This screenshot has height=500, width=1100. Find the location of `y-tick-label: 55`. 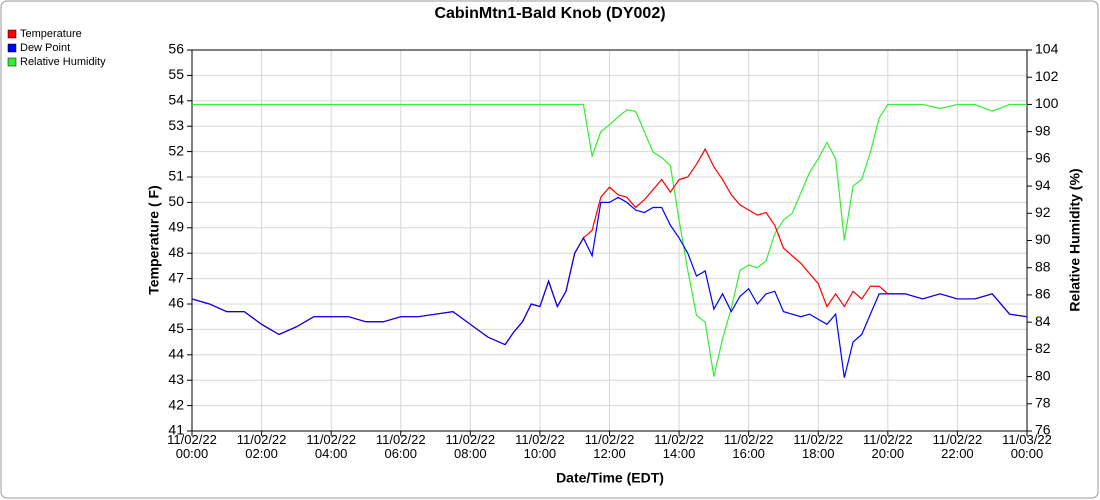

y-tick-label: 55 is located at coordinates (176, 74).